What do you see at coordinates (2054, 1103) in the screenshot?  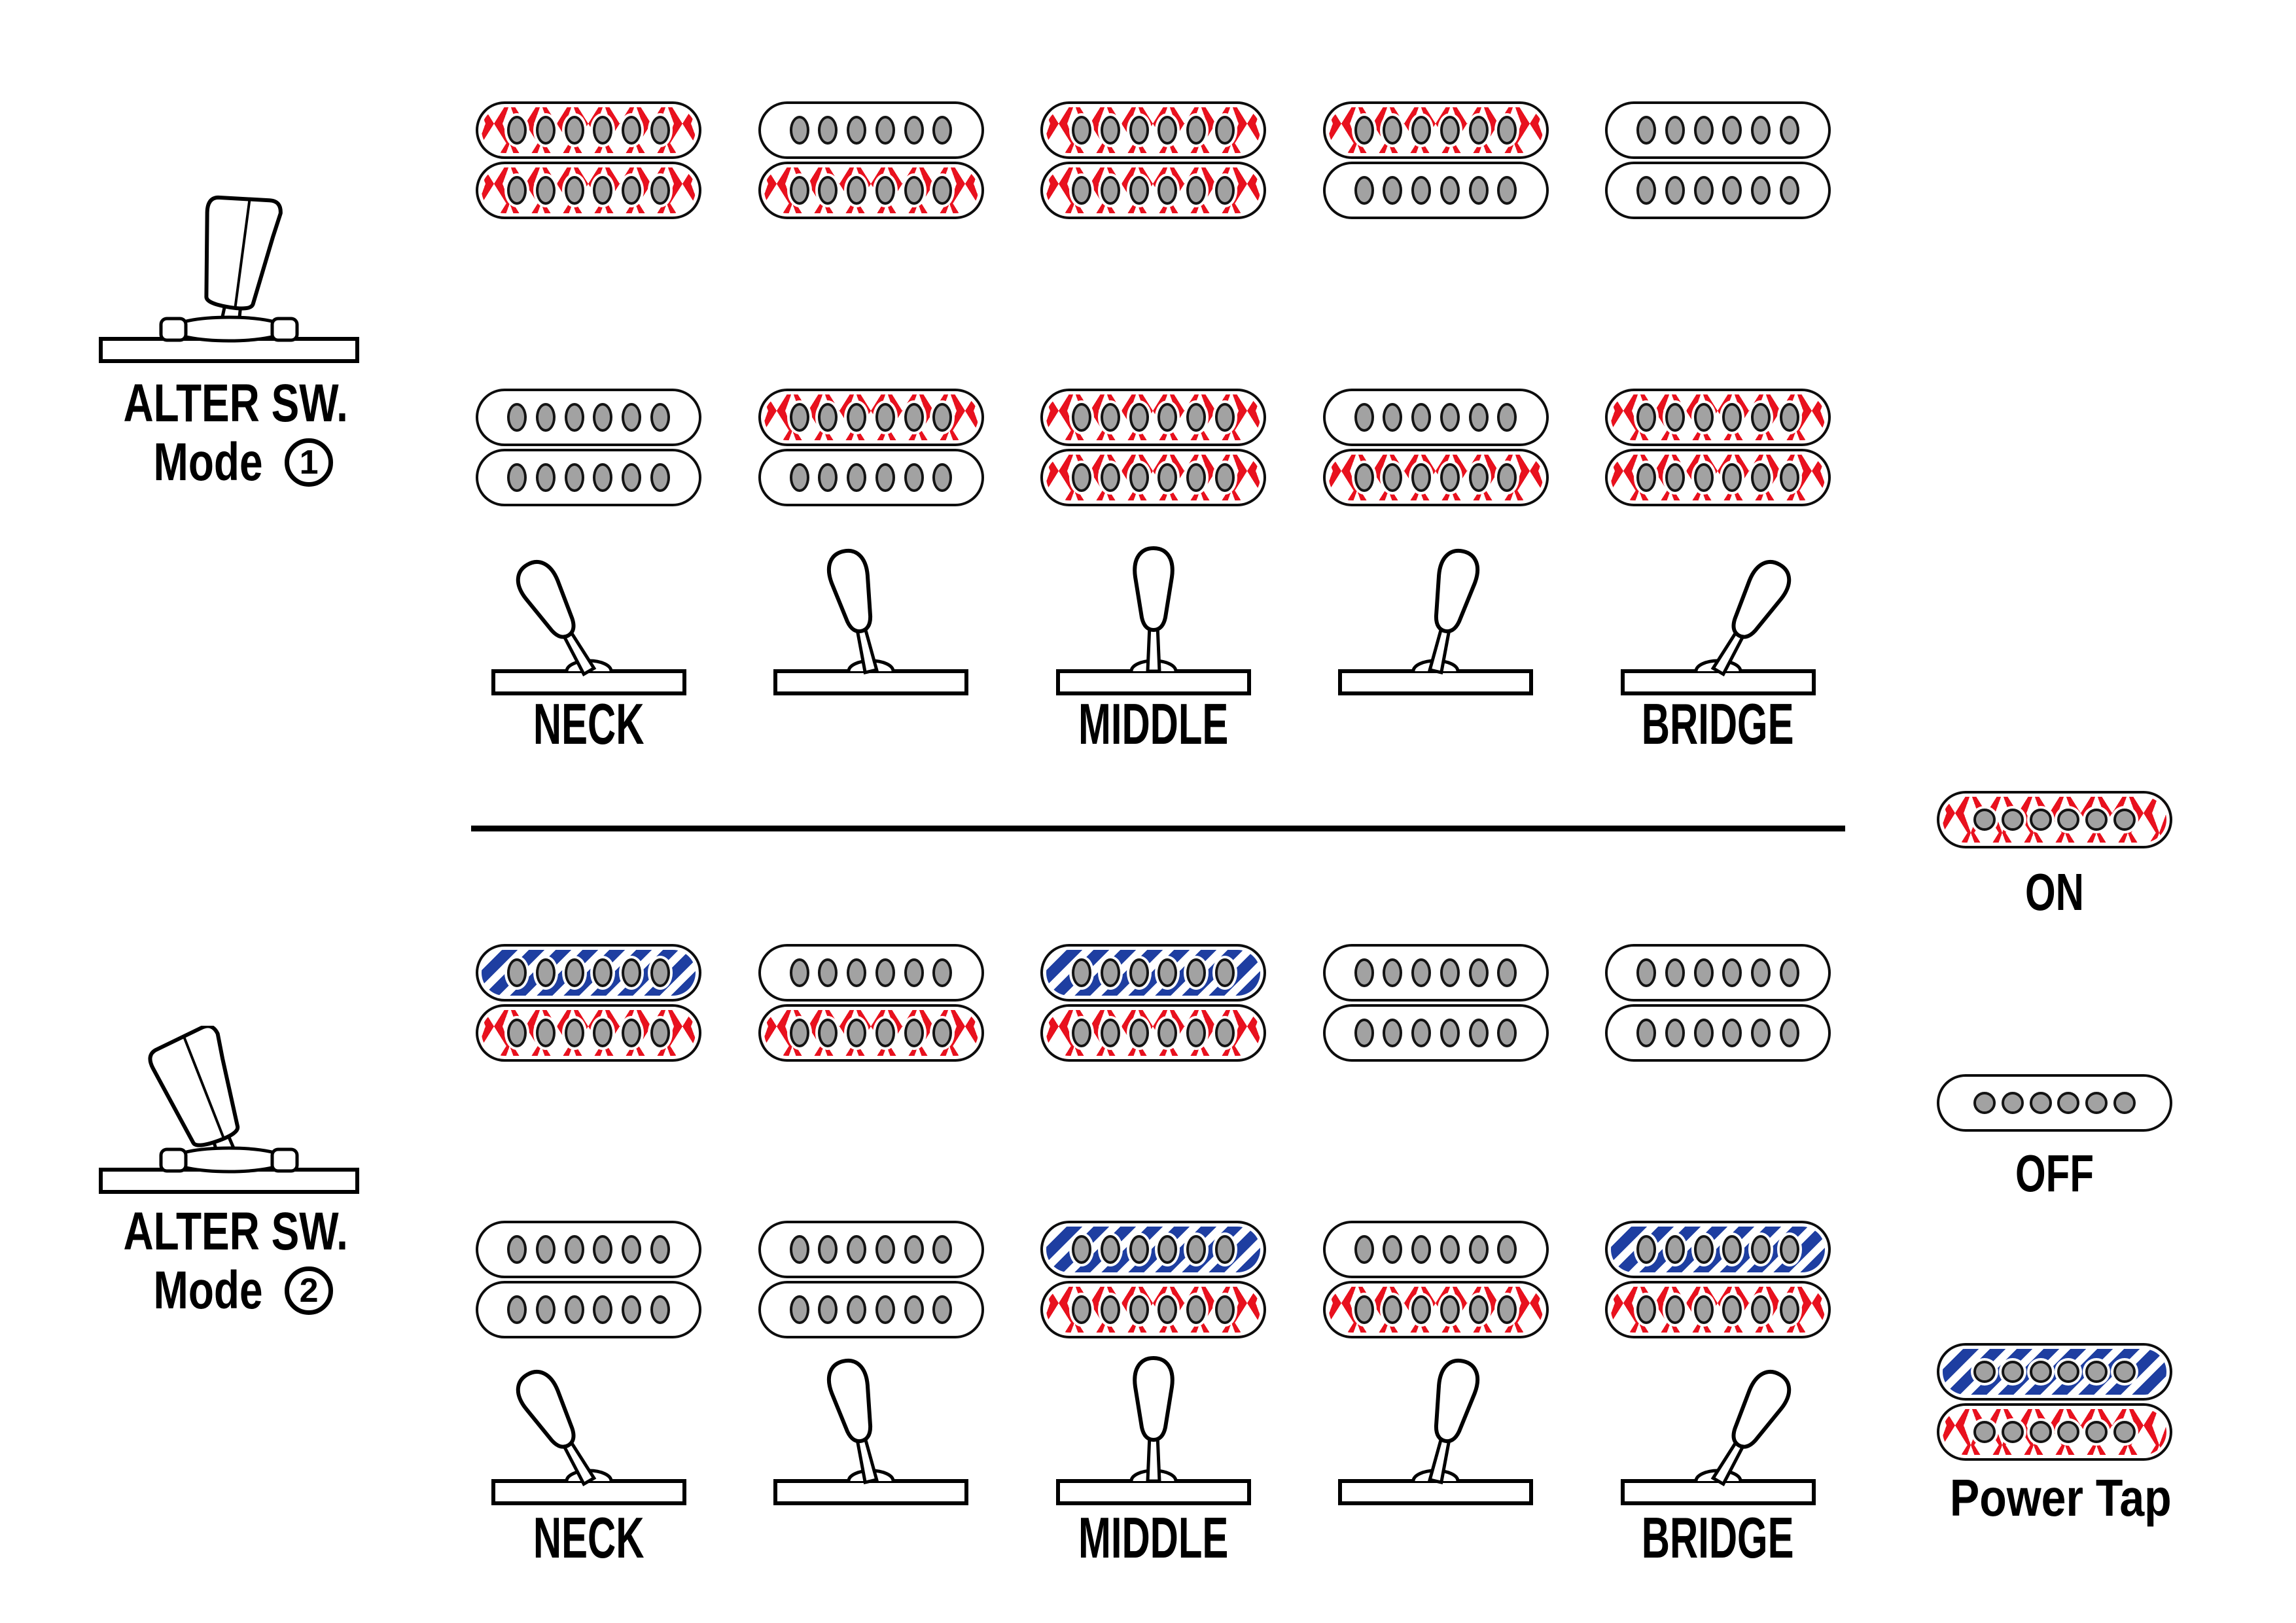 I see `legend-off-coil` at bounding box center [2054, 1103].